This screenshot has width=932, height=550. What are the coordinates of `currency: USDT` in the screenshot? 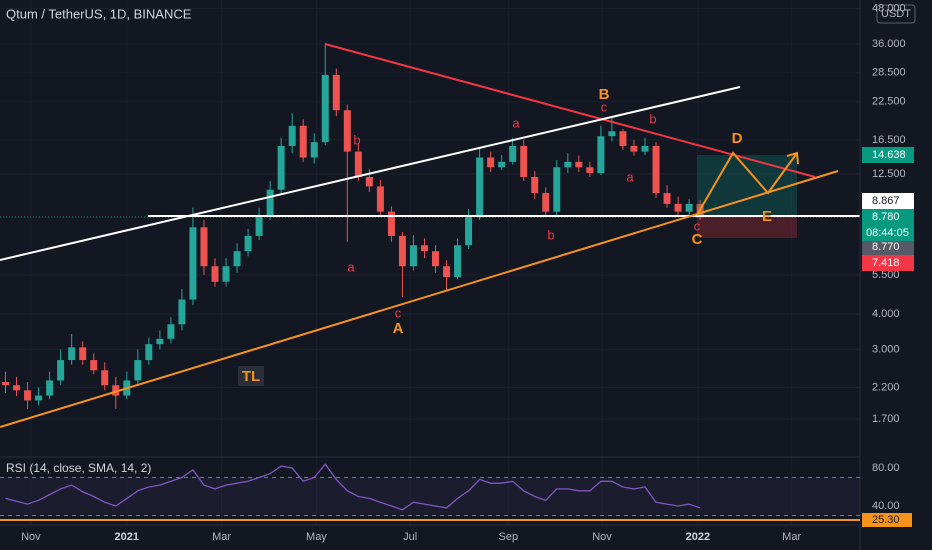 It's located at (896, 14).